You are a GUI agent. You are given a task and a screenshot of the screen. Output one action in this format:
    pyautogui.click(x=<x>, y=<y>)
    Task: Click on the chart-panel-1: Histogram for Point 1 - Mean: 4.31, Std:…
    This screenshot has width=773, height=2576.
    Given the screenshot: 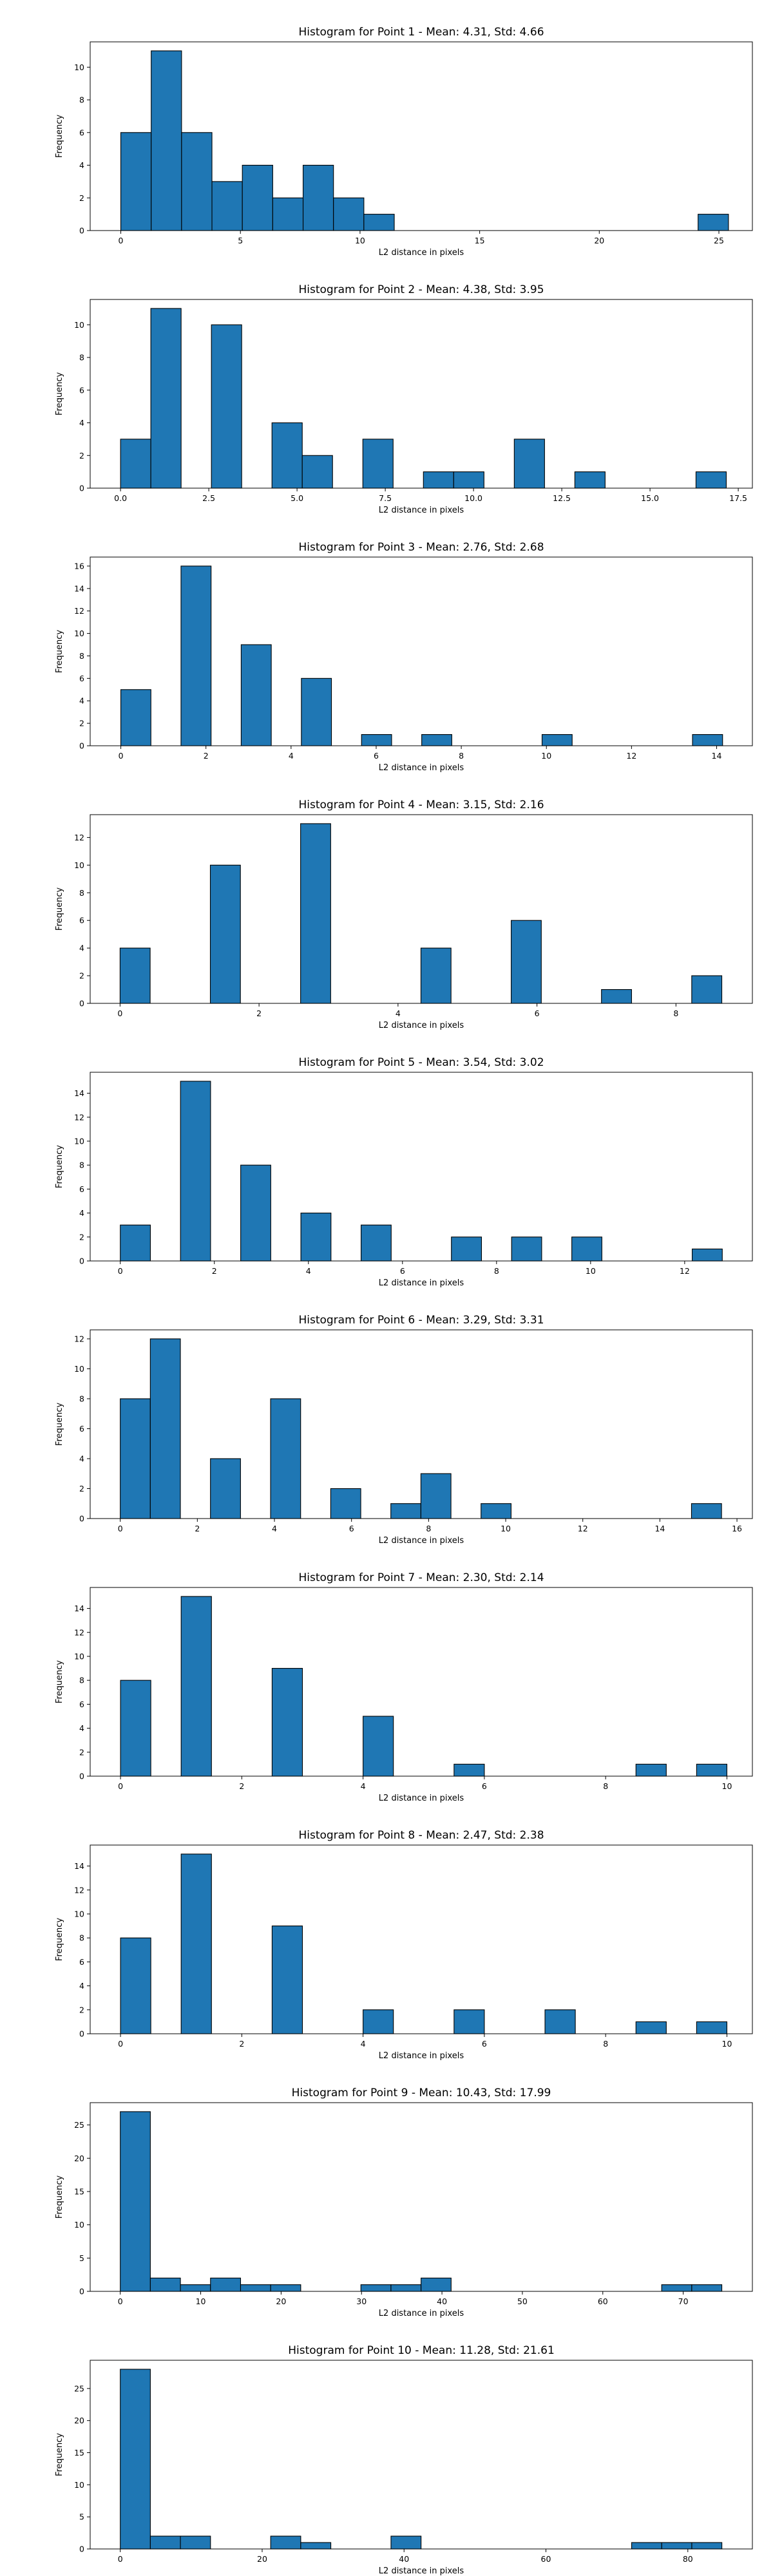 What is the action you would take?
    pyautogui.click(x=404, y=142)
    